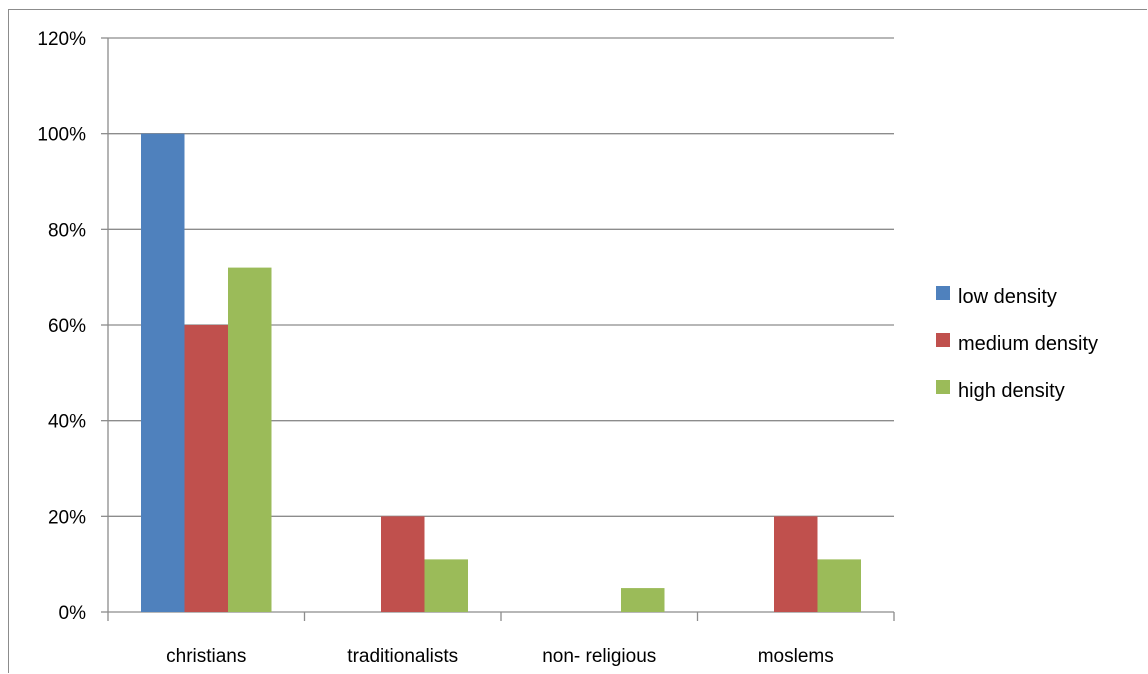  Describe the element at coordinates (1011, 391) in the screenshot. I see `legend-label: high density` at that location.